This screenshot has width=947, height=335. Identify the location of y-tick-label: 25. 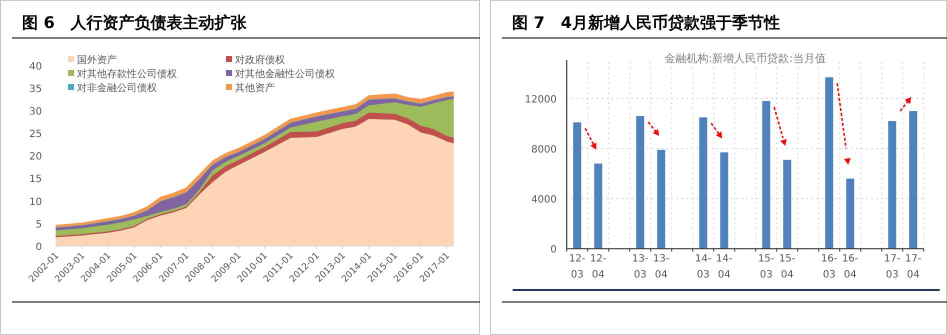
(35, 134).